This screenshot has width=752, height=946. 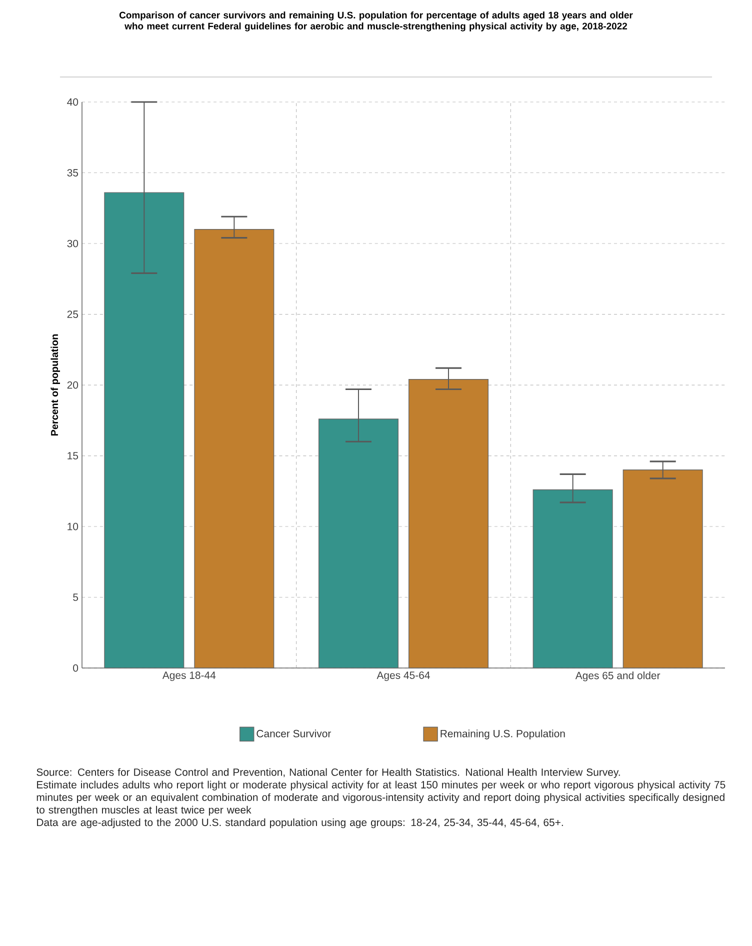 I want to click on text: Estimate includes adults who report light or moderate physical activity for at least 150 minutes per week or who report vigorous physical activity 75 minutes per week or an equivalent combination of moderate and vigorous-intensity activity and report doing physical activities specifically designed to strengthen muscles at least twice per week, so click(x=381, y=798).